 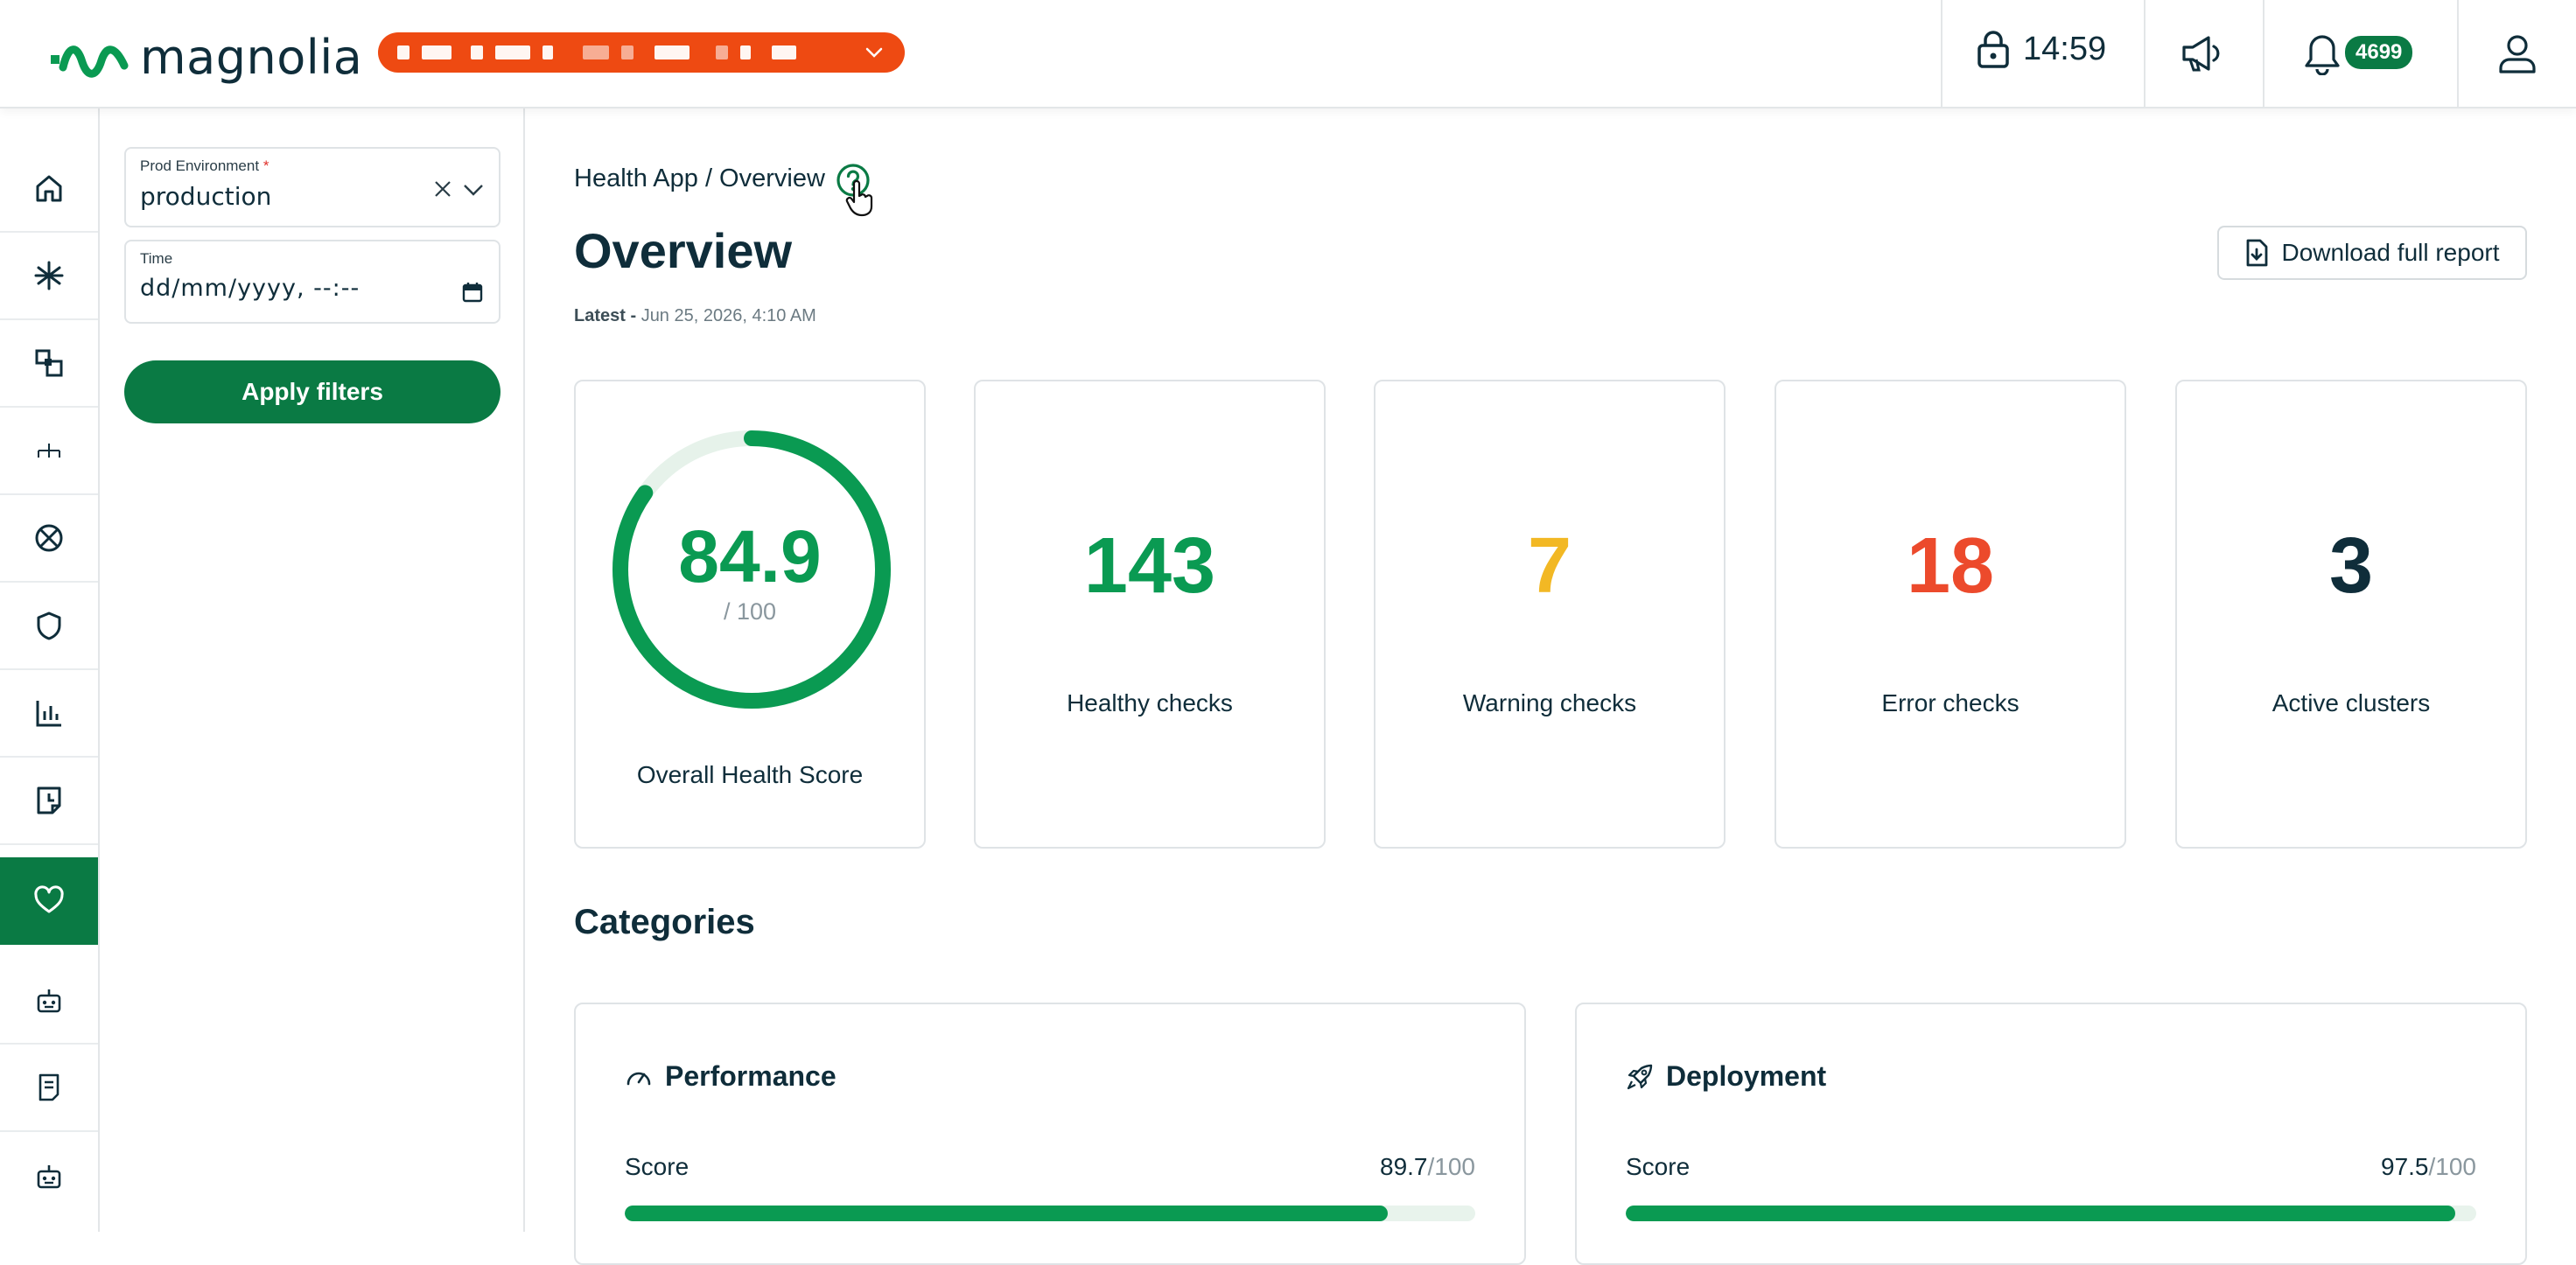 What do you see at coordinates (1550, 614) in the screenshot?
I see `stat-card-warning: 7 Warning checks` at bounding box center [1550, 614].